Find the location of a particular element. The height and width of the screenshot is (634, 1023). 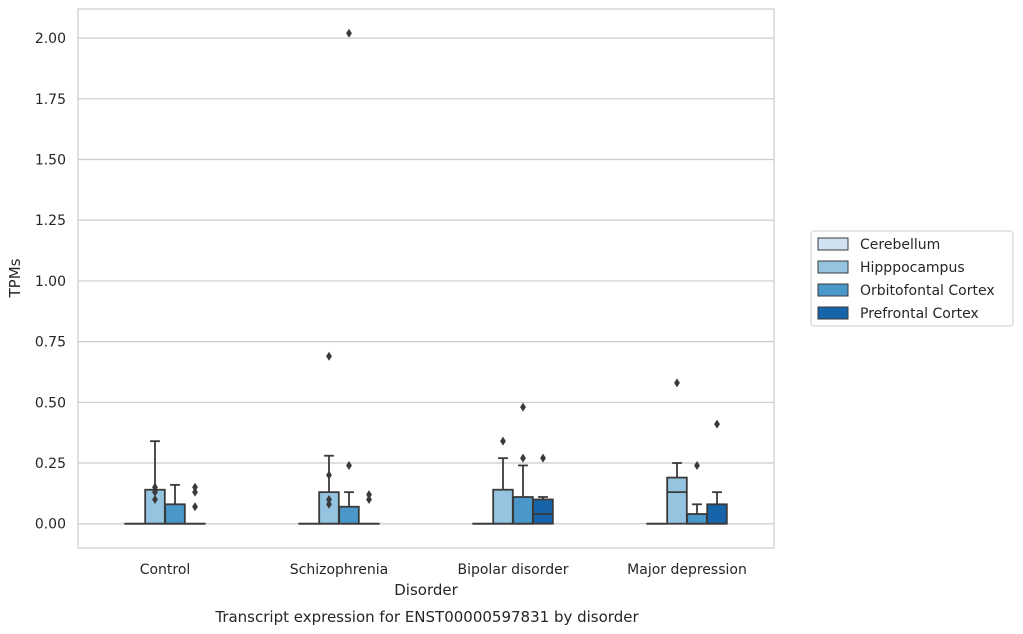

legend-item: Orbitofontal Cortex is located at coordinates (906, 291).